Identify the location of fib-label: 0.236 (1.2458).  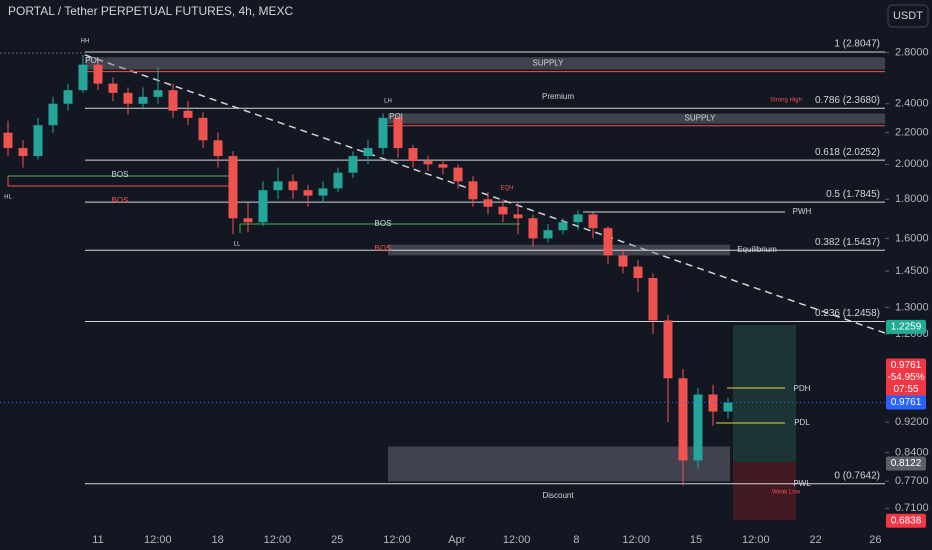
(847, 313).